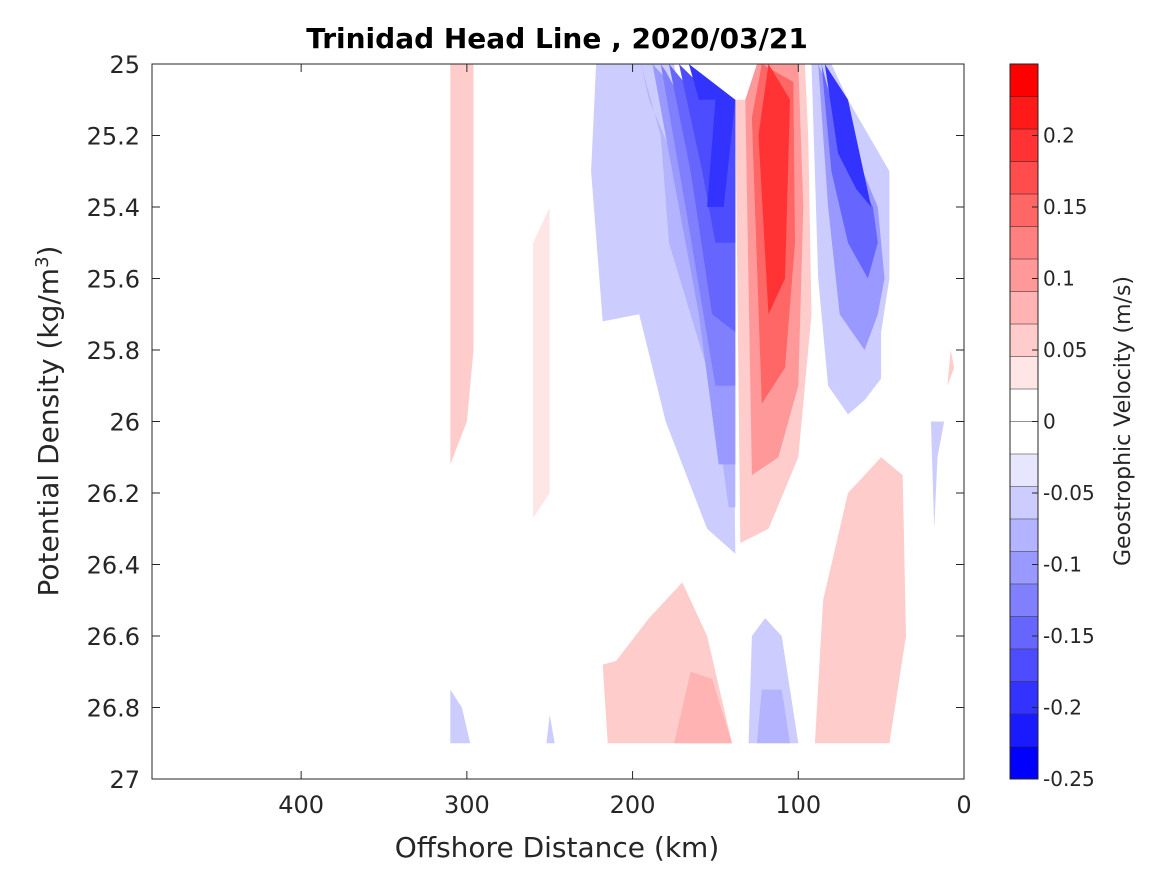  I want to click on y-tick-label: 25.8, so click(113, 351).